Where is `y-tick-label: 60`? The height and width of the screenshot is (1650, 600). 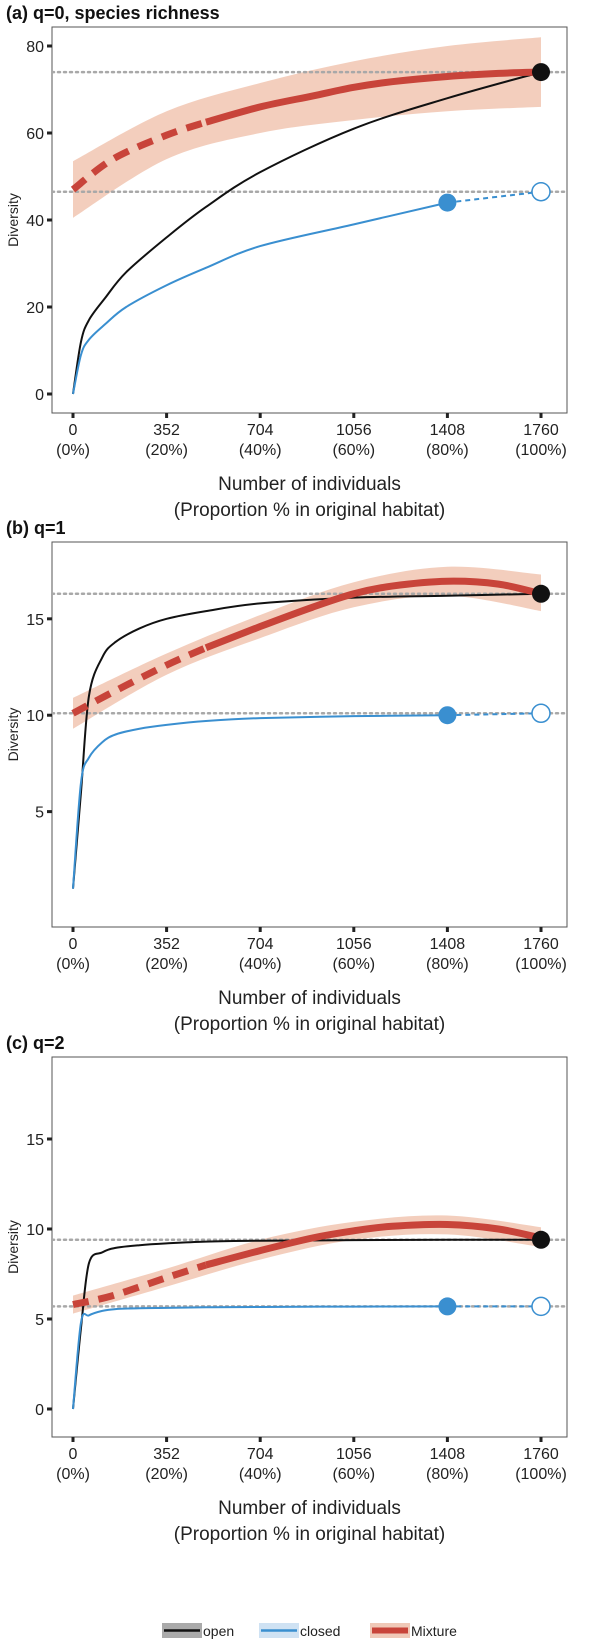
y-tick-label: 60 is located at coordinates (35, 134).